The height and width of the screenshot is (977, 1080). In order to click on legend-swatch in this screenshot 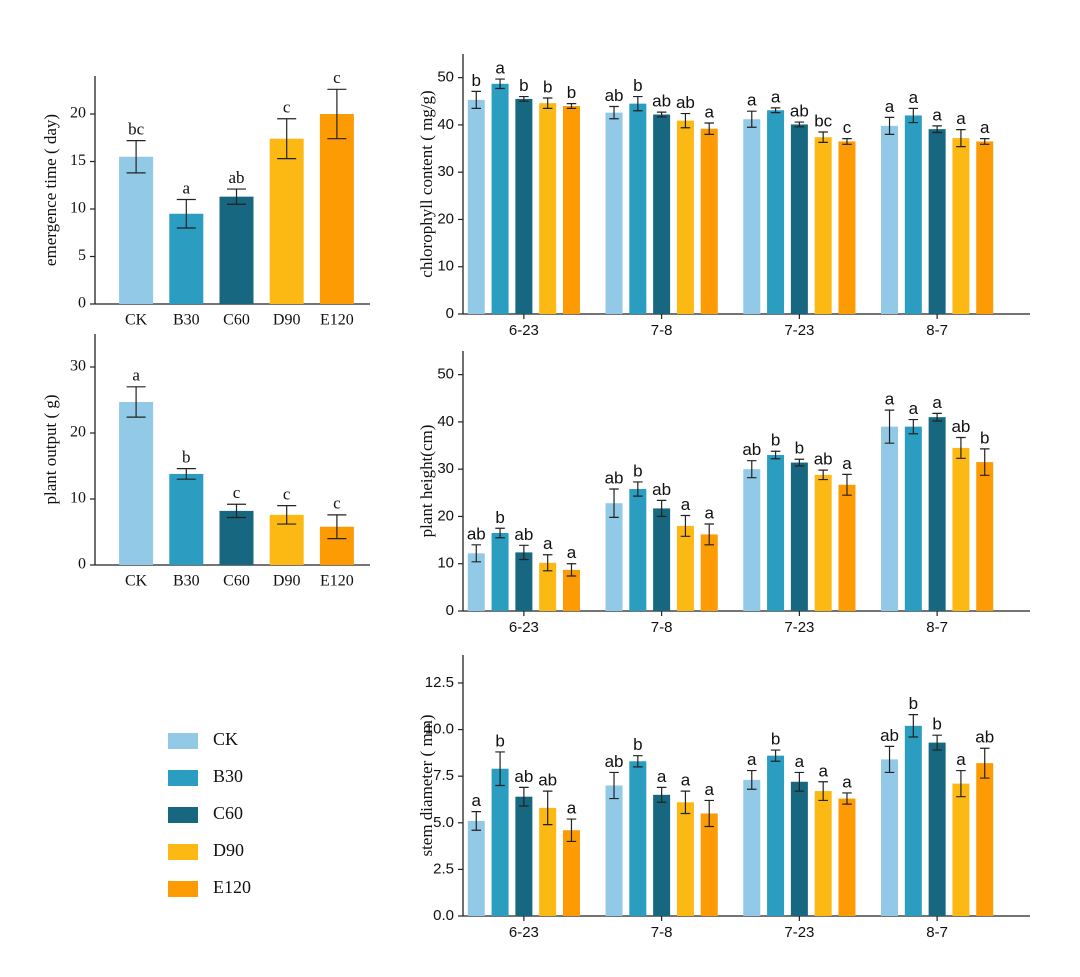, I will do `click(183, 852)`.